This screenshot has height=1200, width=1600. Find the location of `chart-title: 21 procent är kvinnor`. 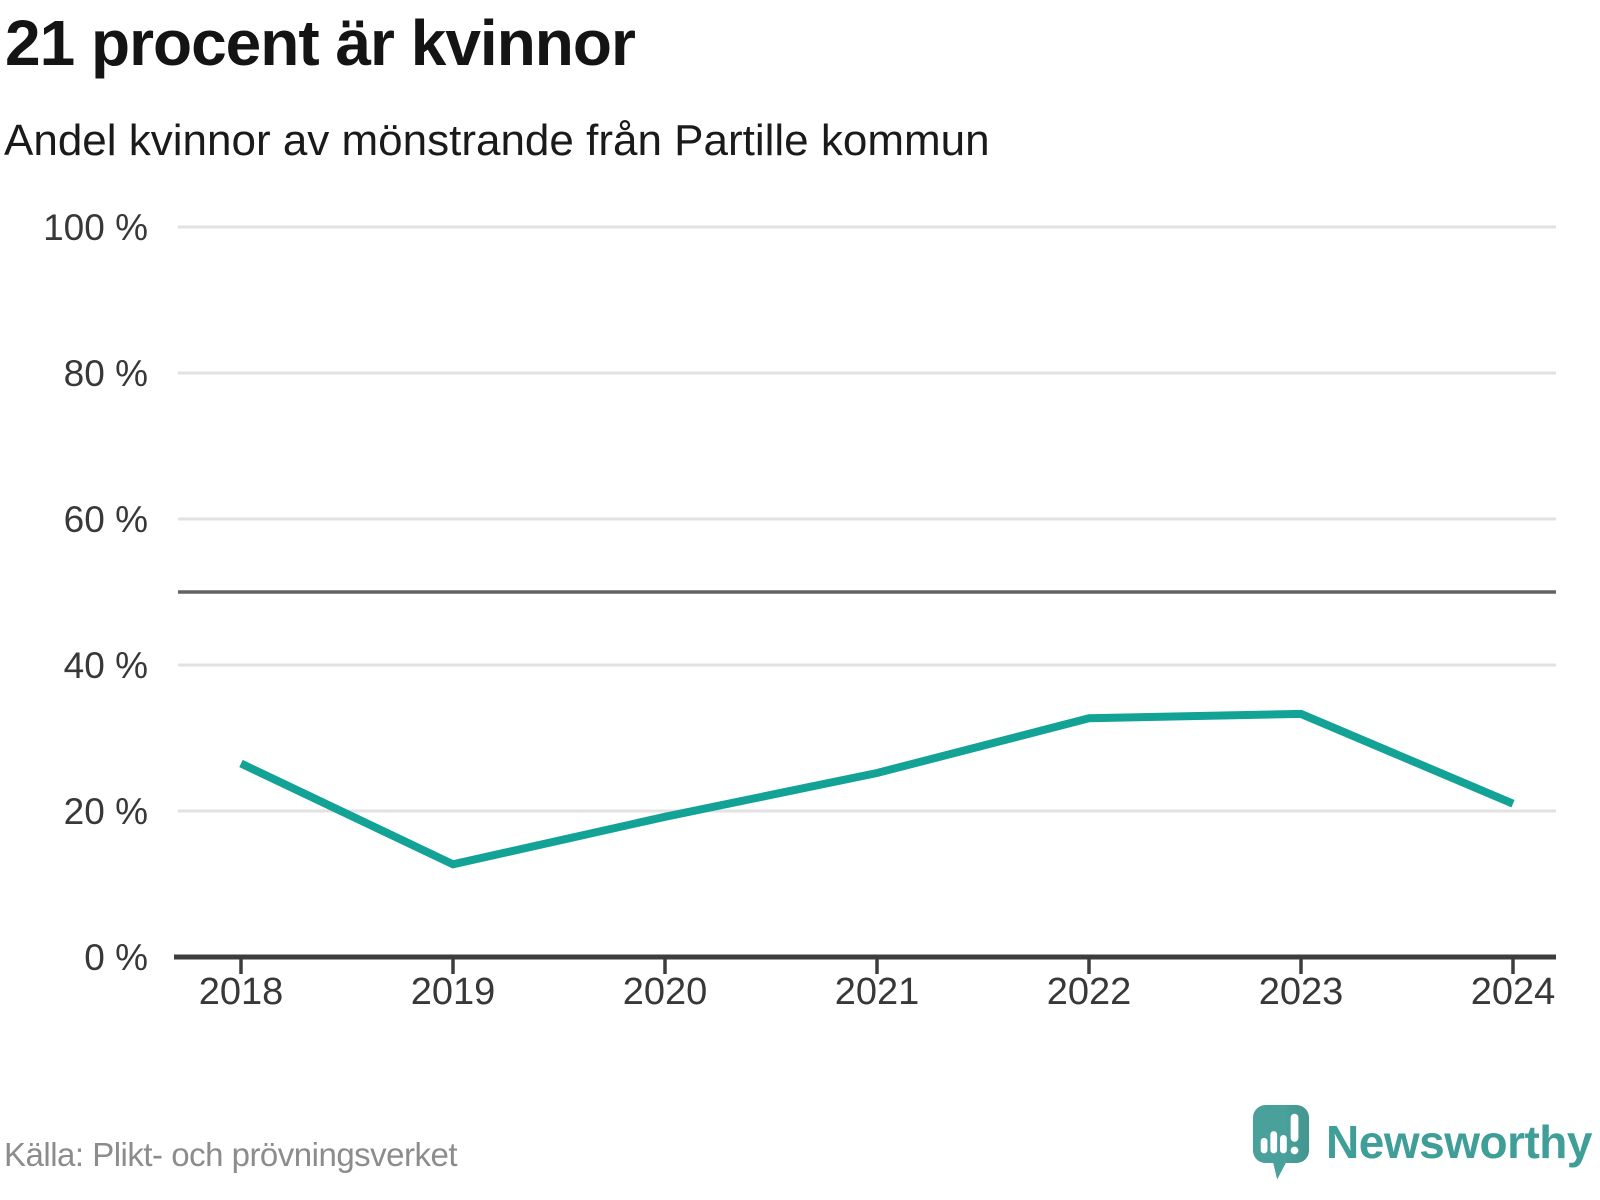

chart-title: 21 procent är kvinnor is located at coordinates (320, 43).